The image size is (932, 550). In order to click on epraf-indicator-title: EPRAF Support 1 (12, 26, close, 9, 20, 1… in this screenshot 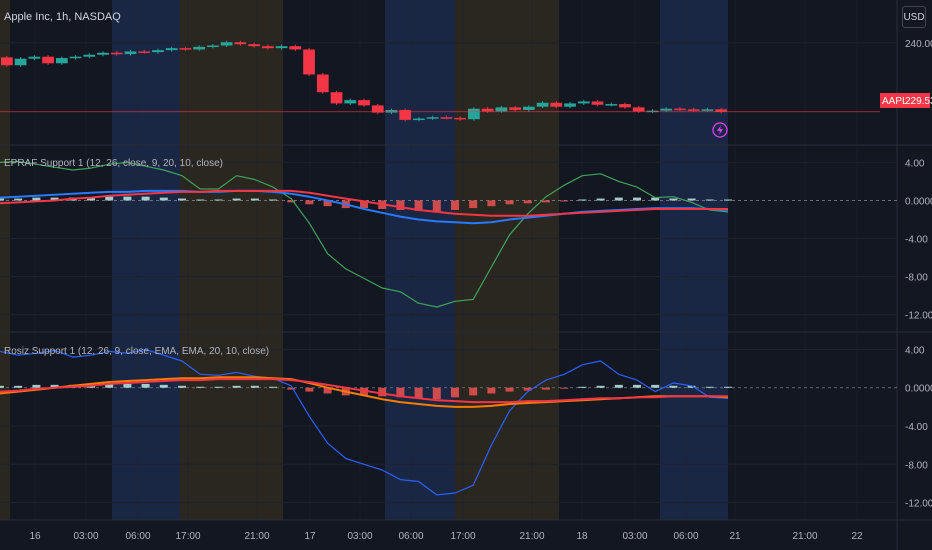, I will do `click(113, 163)`.